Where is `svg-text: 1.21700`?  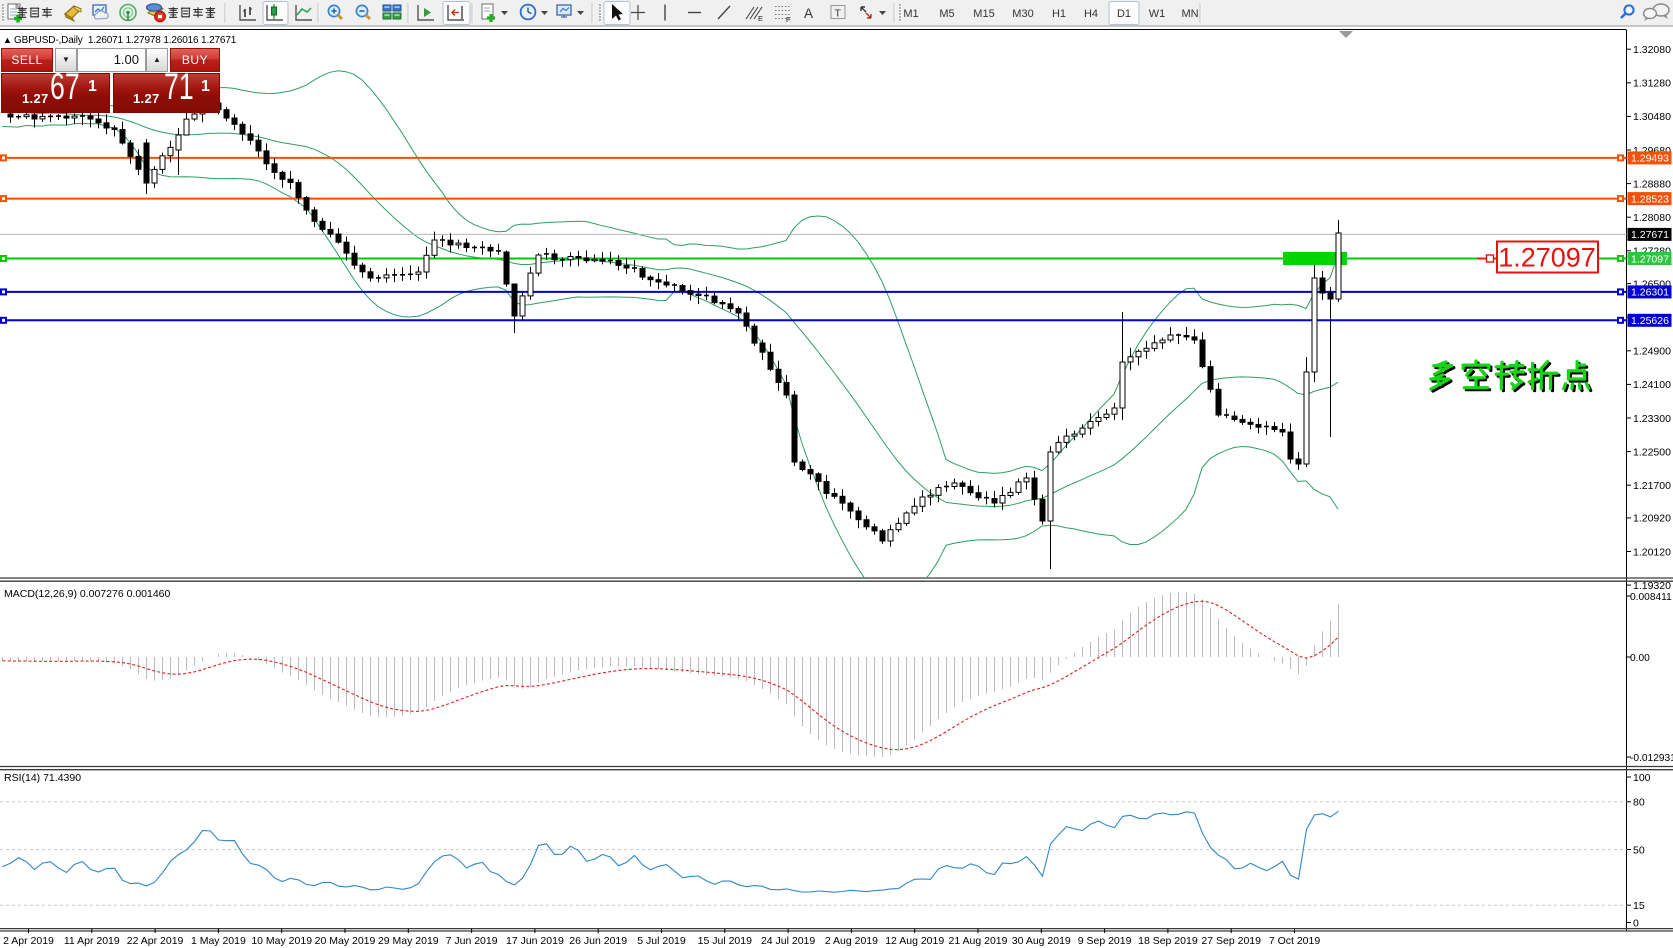 svg-text: 1.21700 is located at coordinates (1652, 486).